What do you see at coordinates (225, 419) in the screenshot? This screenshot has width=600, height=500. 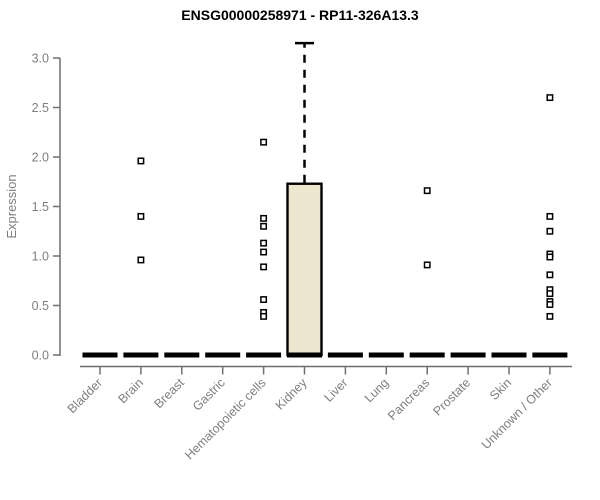 I see `x-tick-label-hematopoietic-cells: Hematopoietic cells` at bounding box center [225, 419].